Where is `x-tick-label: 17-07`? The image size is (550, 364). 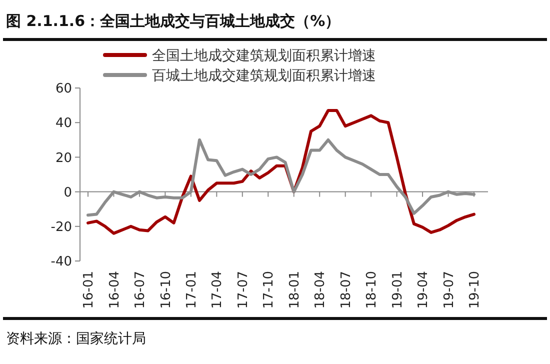
x-tick-label: 17-07 is located at coordinates (243, 290).